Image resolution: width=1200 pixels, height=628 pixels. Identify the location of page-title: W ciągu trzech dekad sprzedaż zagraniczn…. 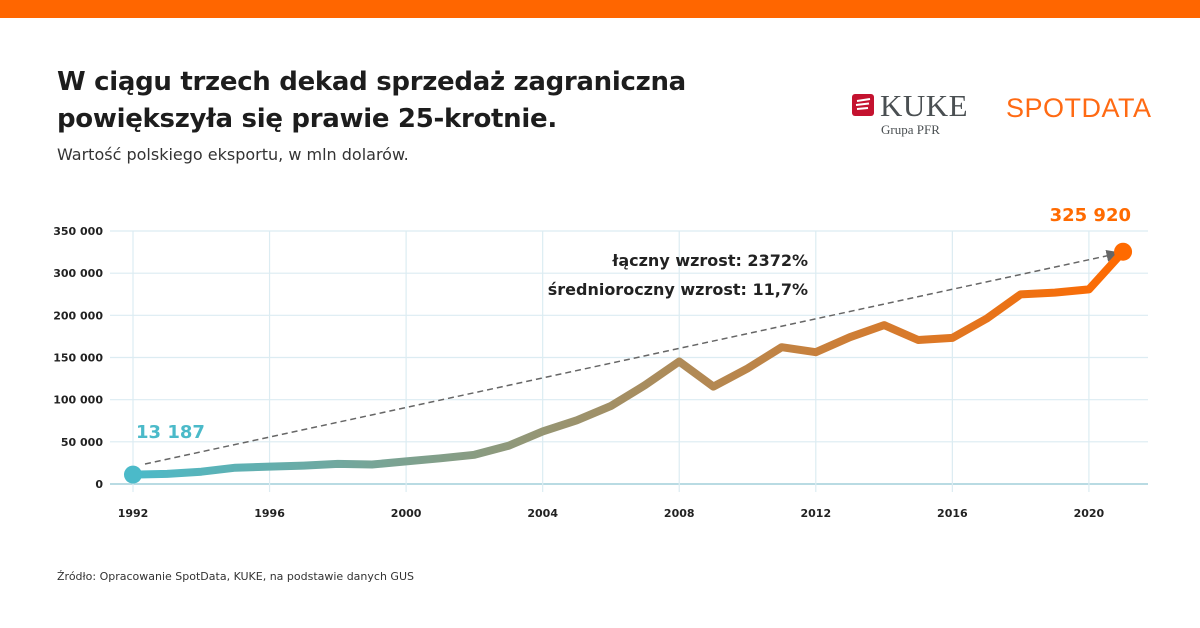
(371, 101).